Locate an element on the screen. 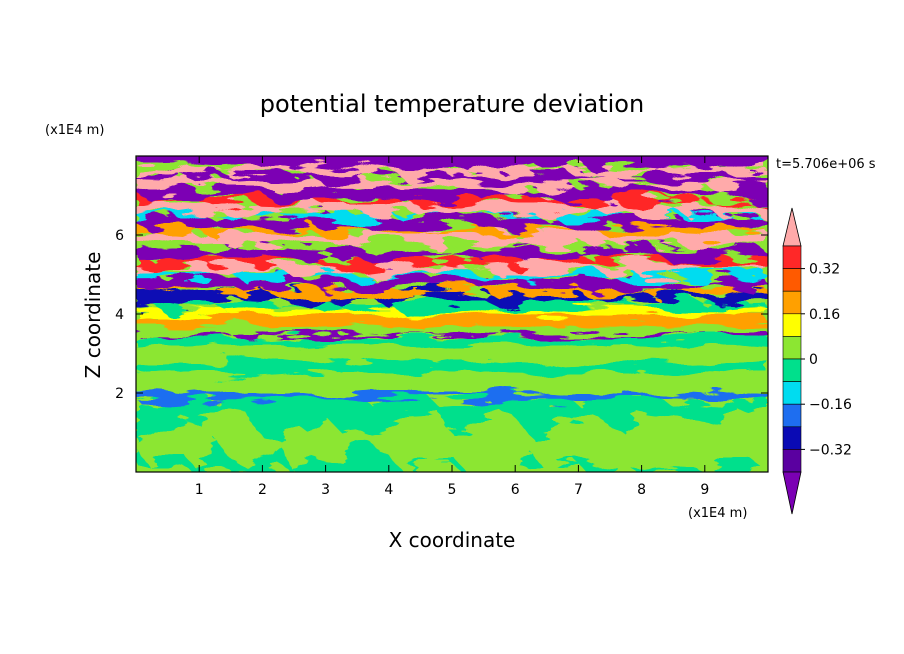 This screenshot has width=904, height=654. colorbar-tick-label: 0 is located at coordinates (813, 360).